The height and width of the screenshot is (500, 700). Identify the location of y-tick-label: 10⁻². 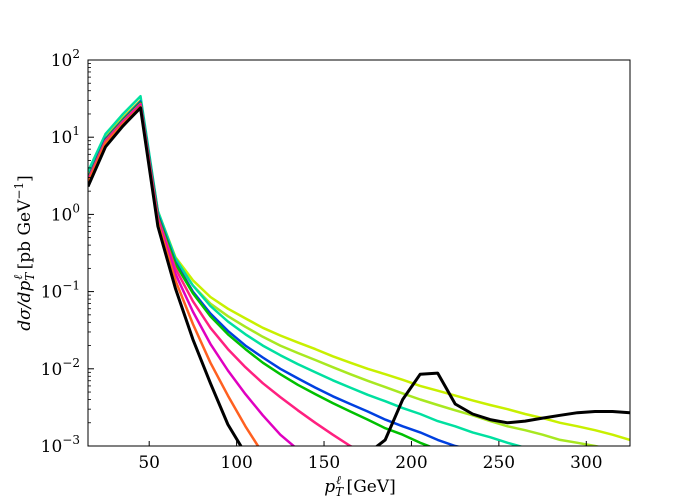
(60, 368).